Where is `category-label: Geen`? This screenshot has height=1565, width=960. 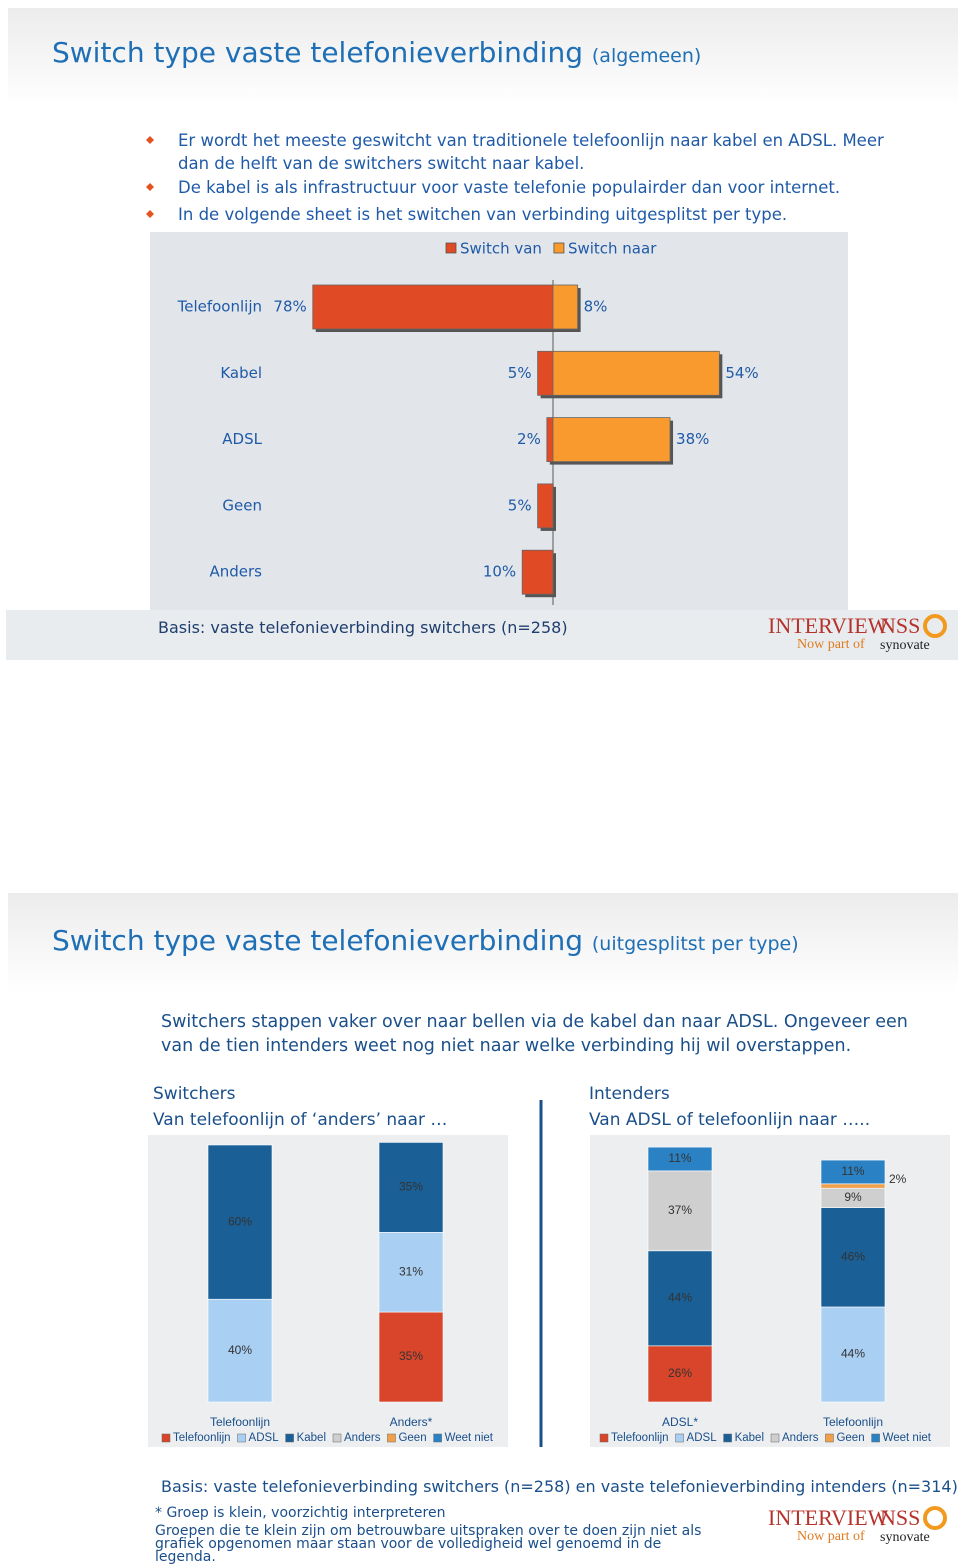 category-label: Geen is located at coordinates (242, 505).